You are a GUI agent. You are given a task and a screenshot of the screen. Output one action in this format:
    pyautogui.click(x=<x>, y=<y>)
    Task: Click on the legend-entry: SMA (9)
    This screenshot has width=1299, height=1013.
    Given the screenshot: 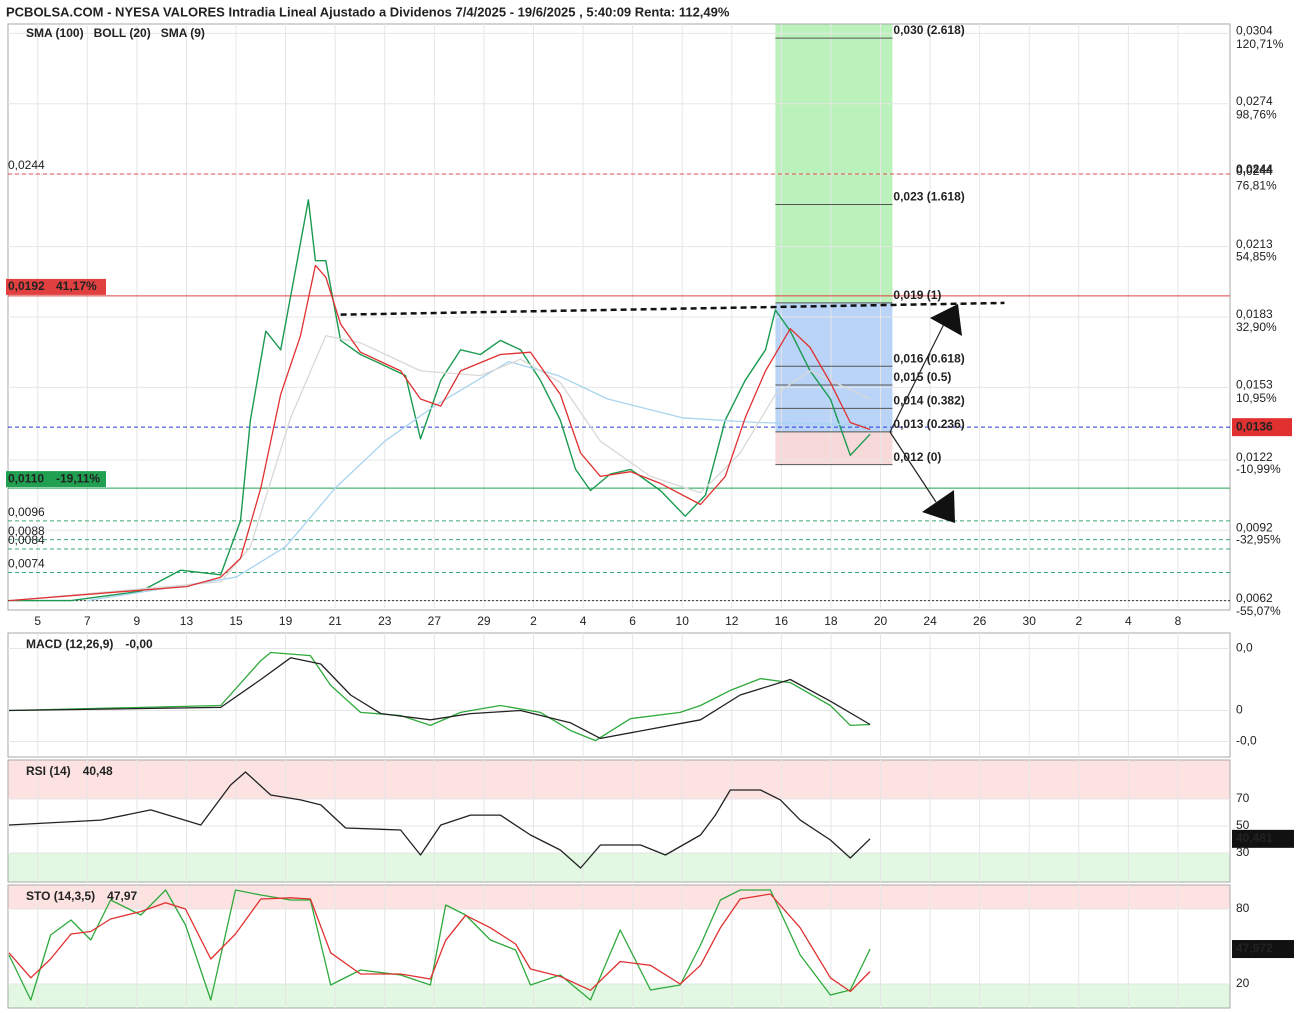 What is the action you would take?
    pyautogui.click(x=183, y=33)
    